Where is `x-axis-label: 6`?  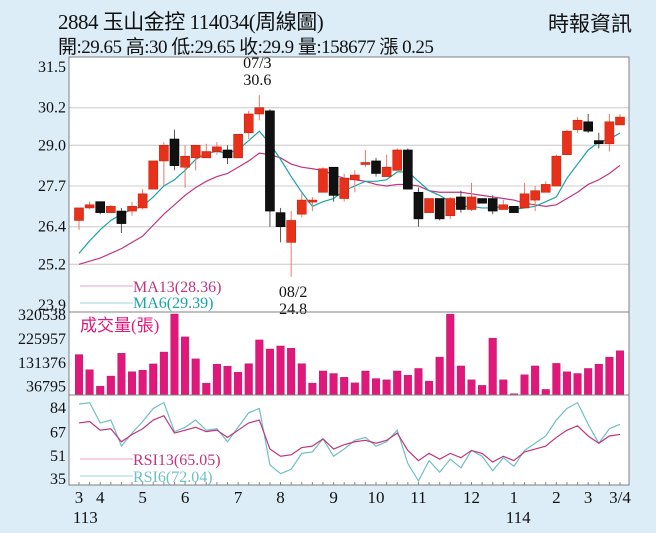 x-axis-label: 6 is located at coordinates (185, 497).